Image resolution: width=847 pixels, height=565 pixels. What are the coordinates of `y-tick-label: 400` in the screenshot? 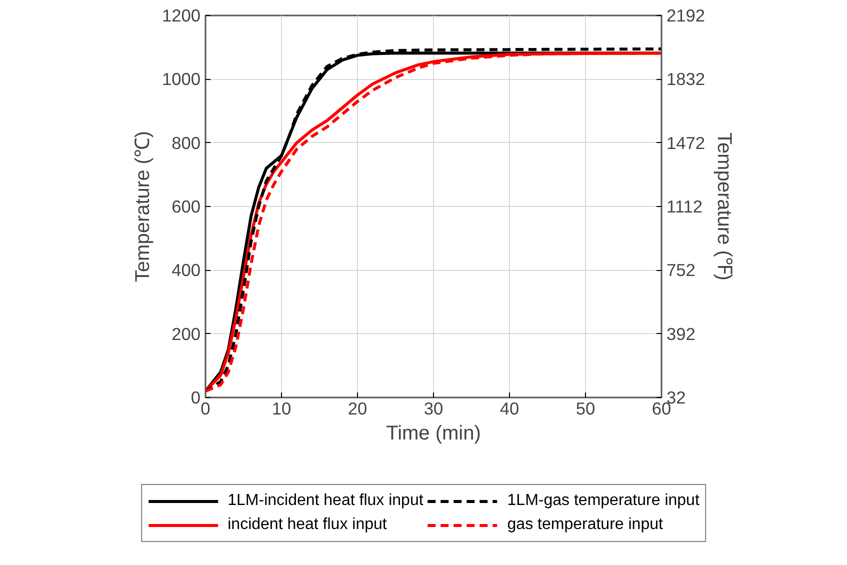 It's located at (186, 270).